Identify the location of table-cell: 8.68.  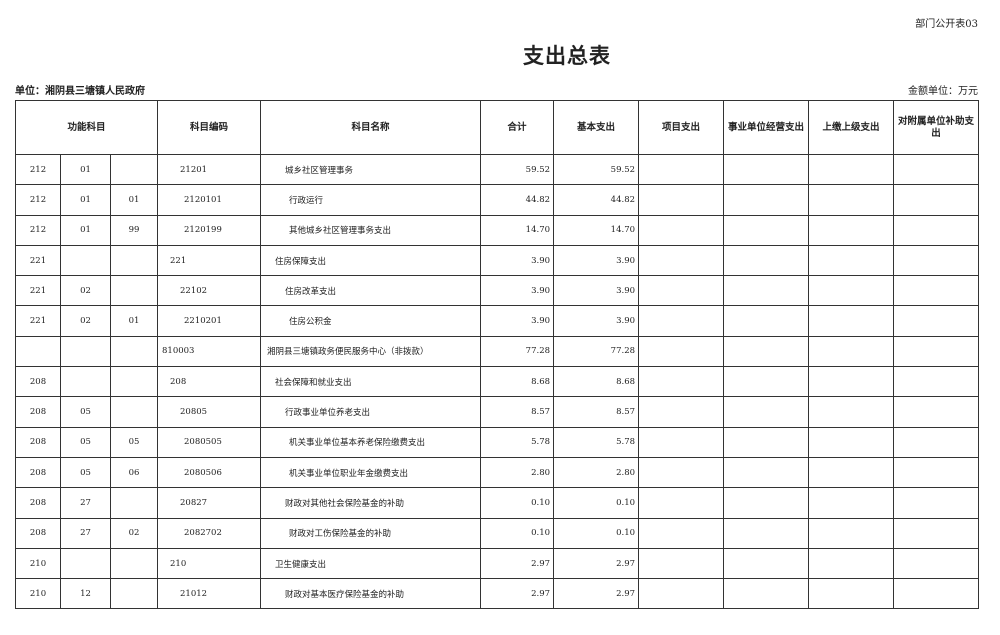
(596, 382).